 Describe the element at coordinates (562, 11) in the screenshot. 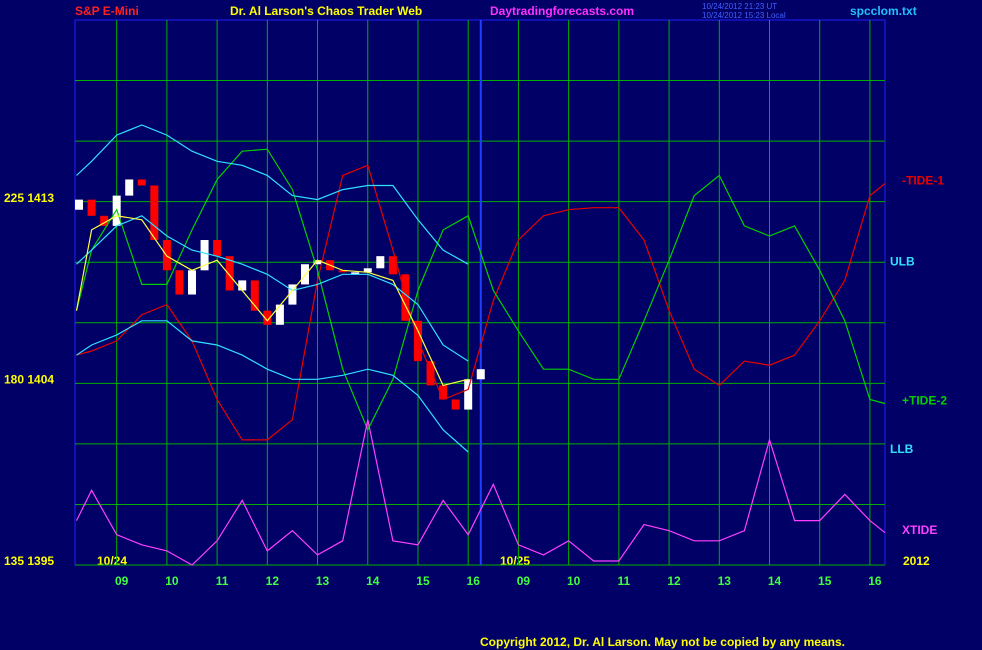

I see `site: Daytradingforecasts.com` at that location.